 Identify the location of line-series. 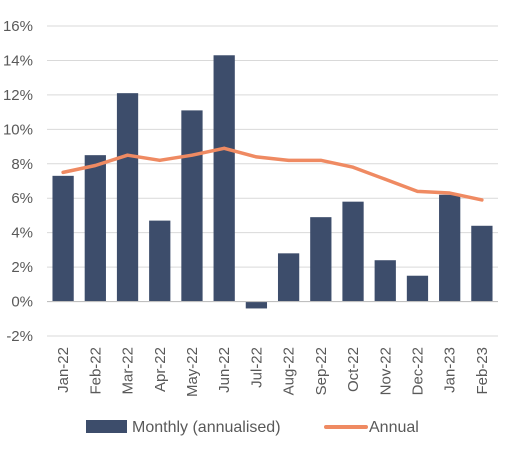
(272, 174).